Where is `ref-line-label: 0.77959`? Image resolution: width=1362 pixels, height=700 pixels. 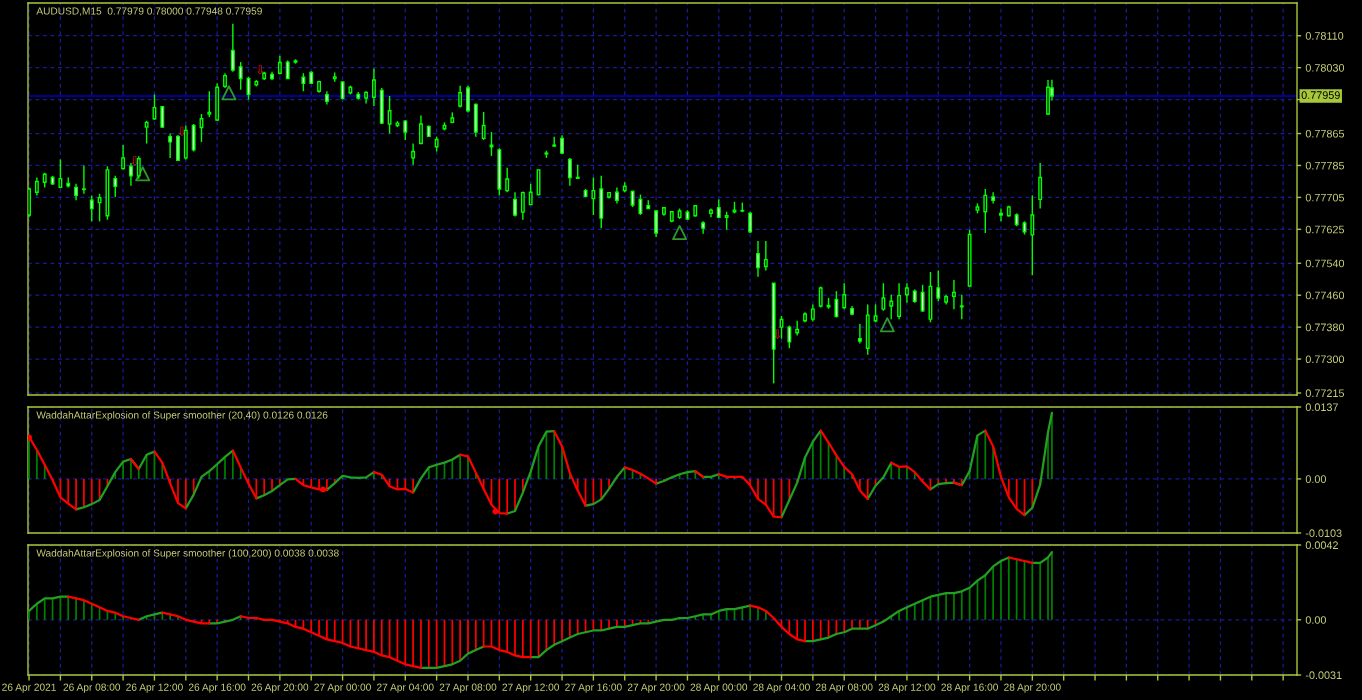 ref-line-label: 0.77959 is located at coordinates (1320, 95).